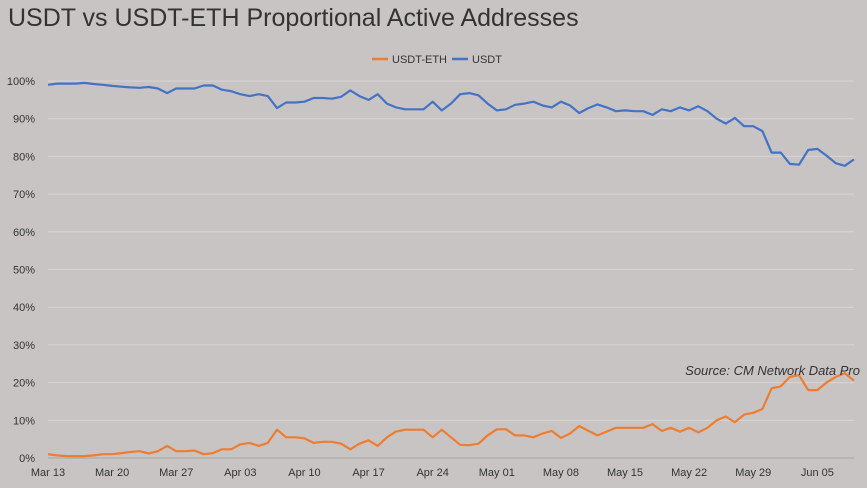 This screenshot has width=867, height=488. I want to click on x-tick-label: May 01, so click(497, 473).